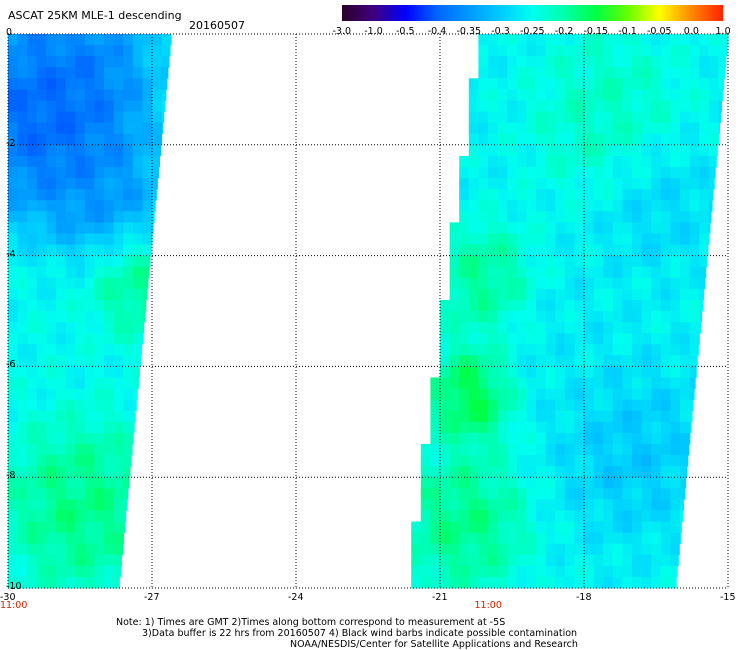  I want to click on time-label: 11:00, so click(14, 605).